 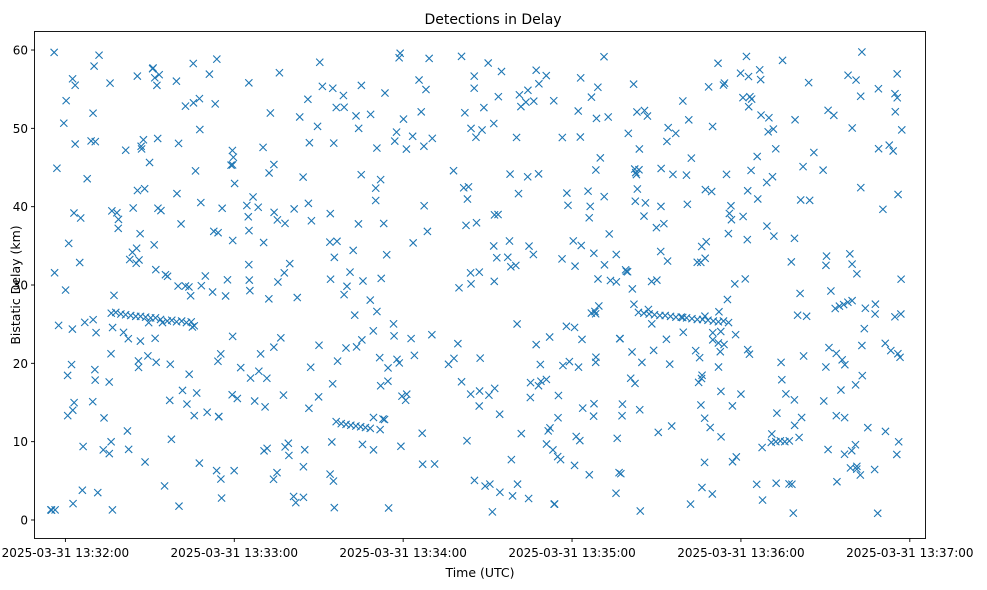 What do you see at coordinates (571, 553) in the screenshot?
I see `x-tick-label: 2025-03-31 13:35:00` at bounding box center [571, 553].